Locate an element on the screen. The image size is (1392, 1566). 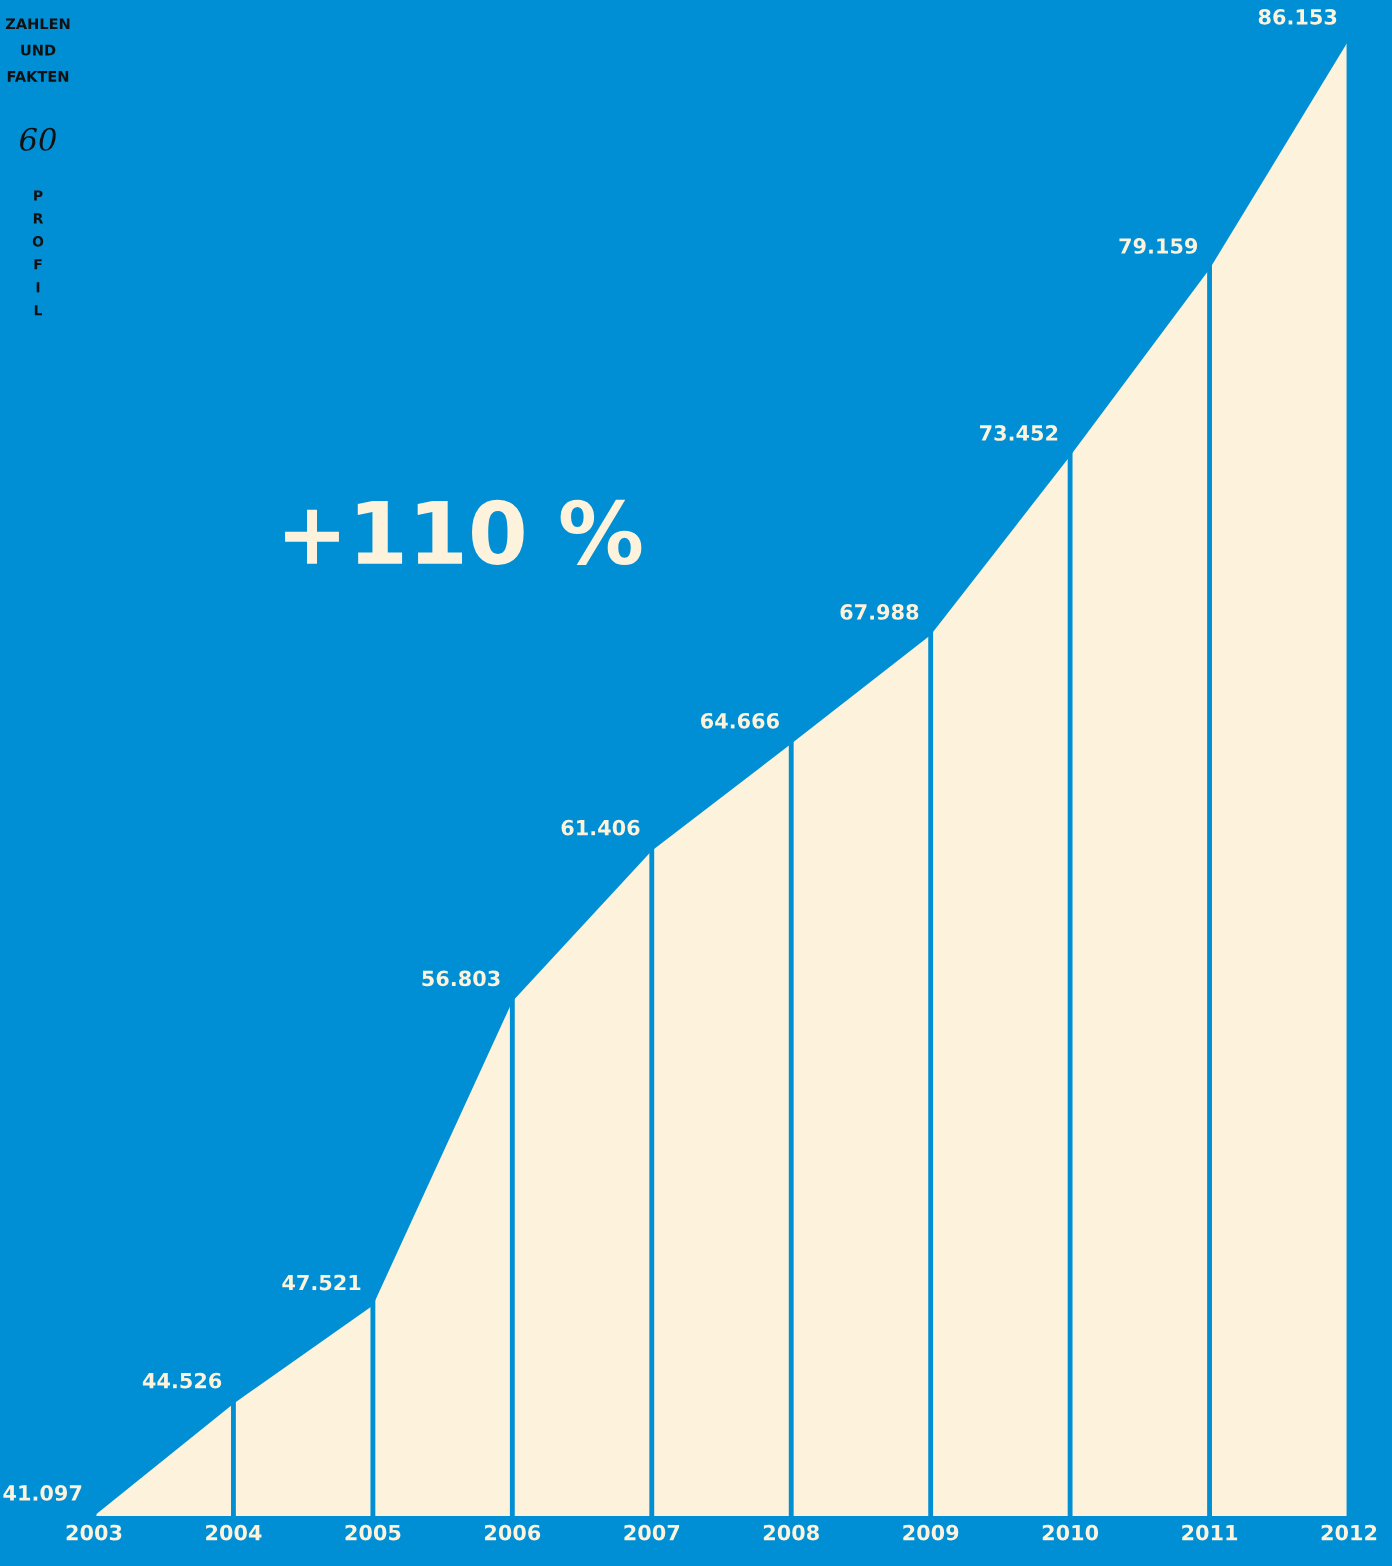
x-tick-label: 2012 is located at coordinates (1349, 1532).